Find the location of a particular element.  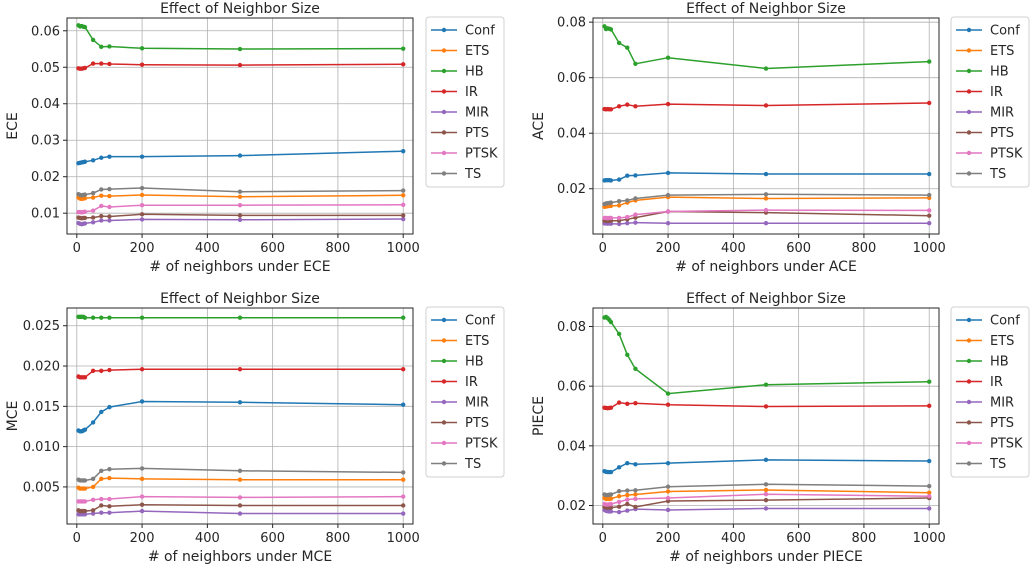

chart-2-ytick-label-2: 0.06 is located at coordinates (571, 78).